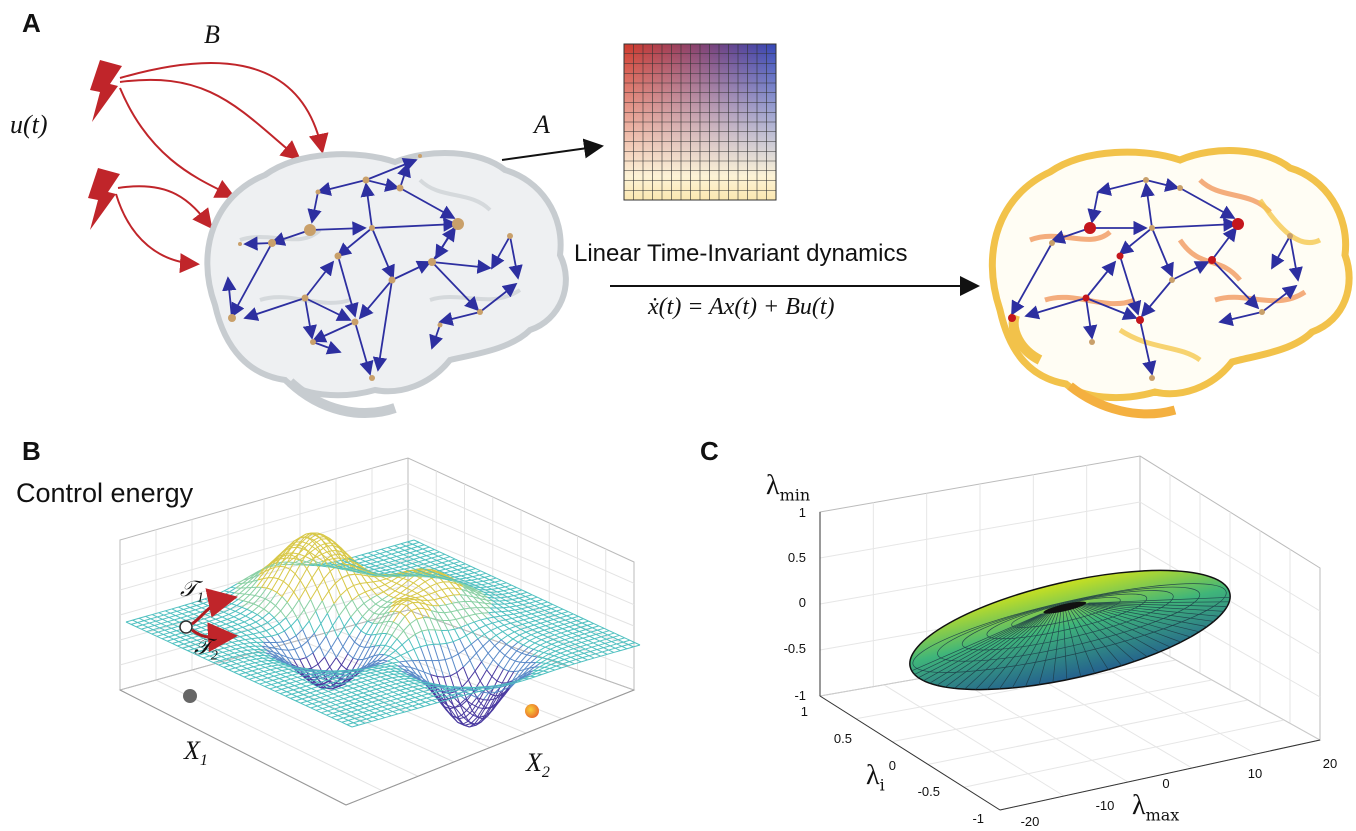 This screenshot has height=831, width=1356. Describe the element at coordinates (190, 696) in the screenshot. I see `start-state-dot` at that location.